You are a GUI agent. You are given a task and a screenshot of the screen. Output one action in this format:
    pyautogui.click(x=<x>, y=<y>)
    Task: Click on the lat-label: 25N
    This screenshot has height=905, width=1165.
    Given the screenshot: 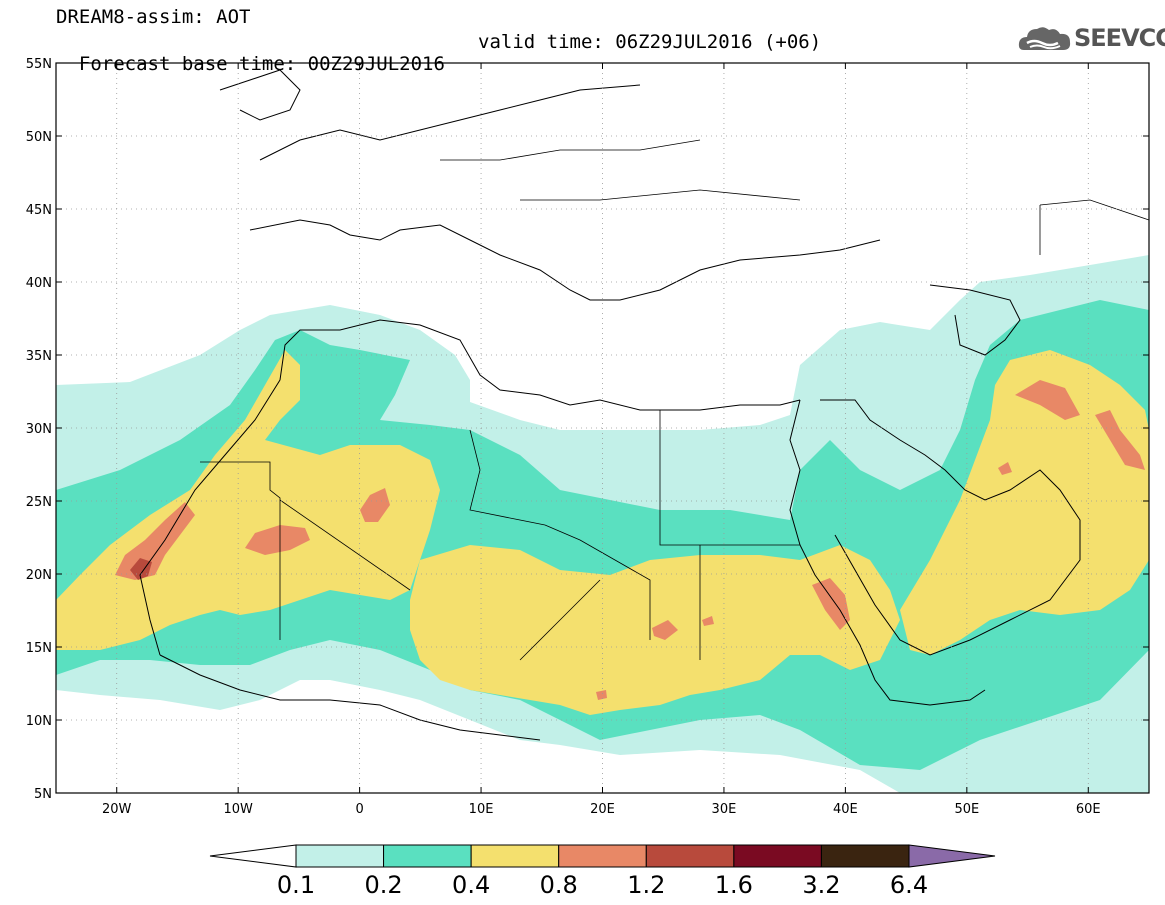 What is the action you would take?
    pyautogui.click(x=39, y=502)
    